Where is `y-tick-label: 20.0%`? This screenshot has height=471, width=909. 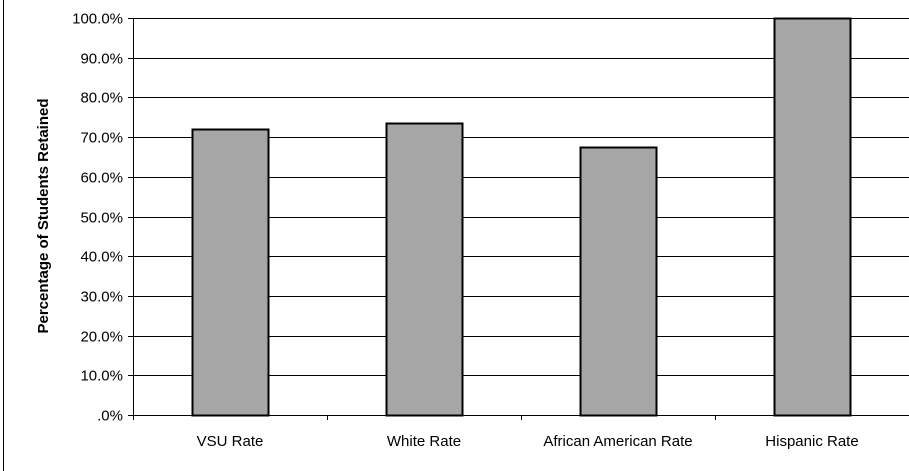 y-tick-label: 20.0% is located at coordinates (101, 337).